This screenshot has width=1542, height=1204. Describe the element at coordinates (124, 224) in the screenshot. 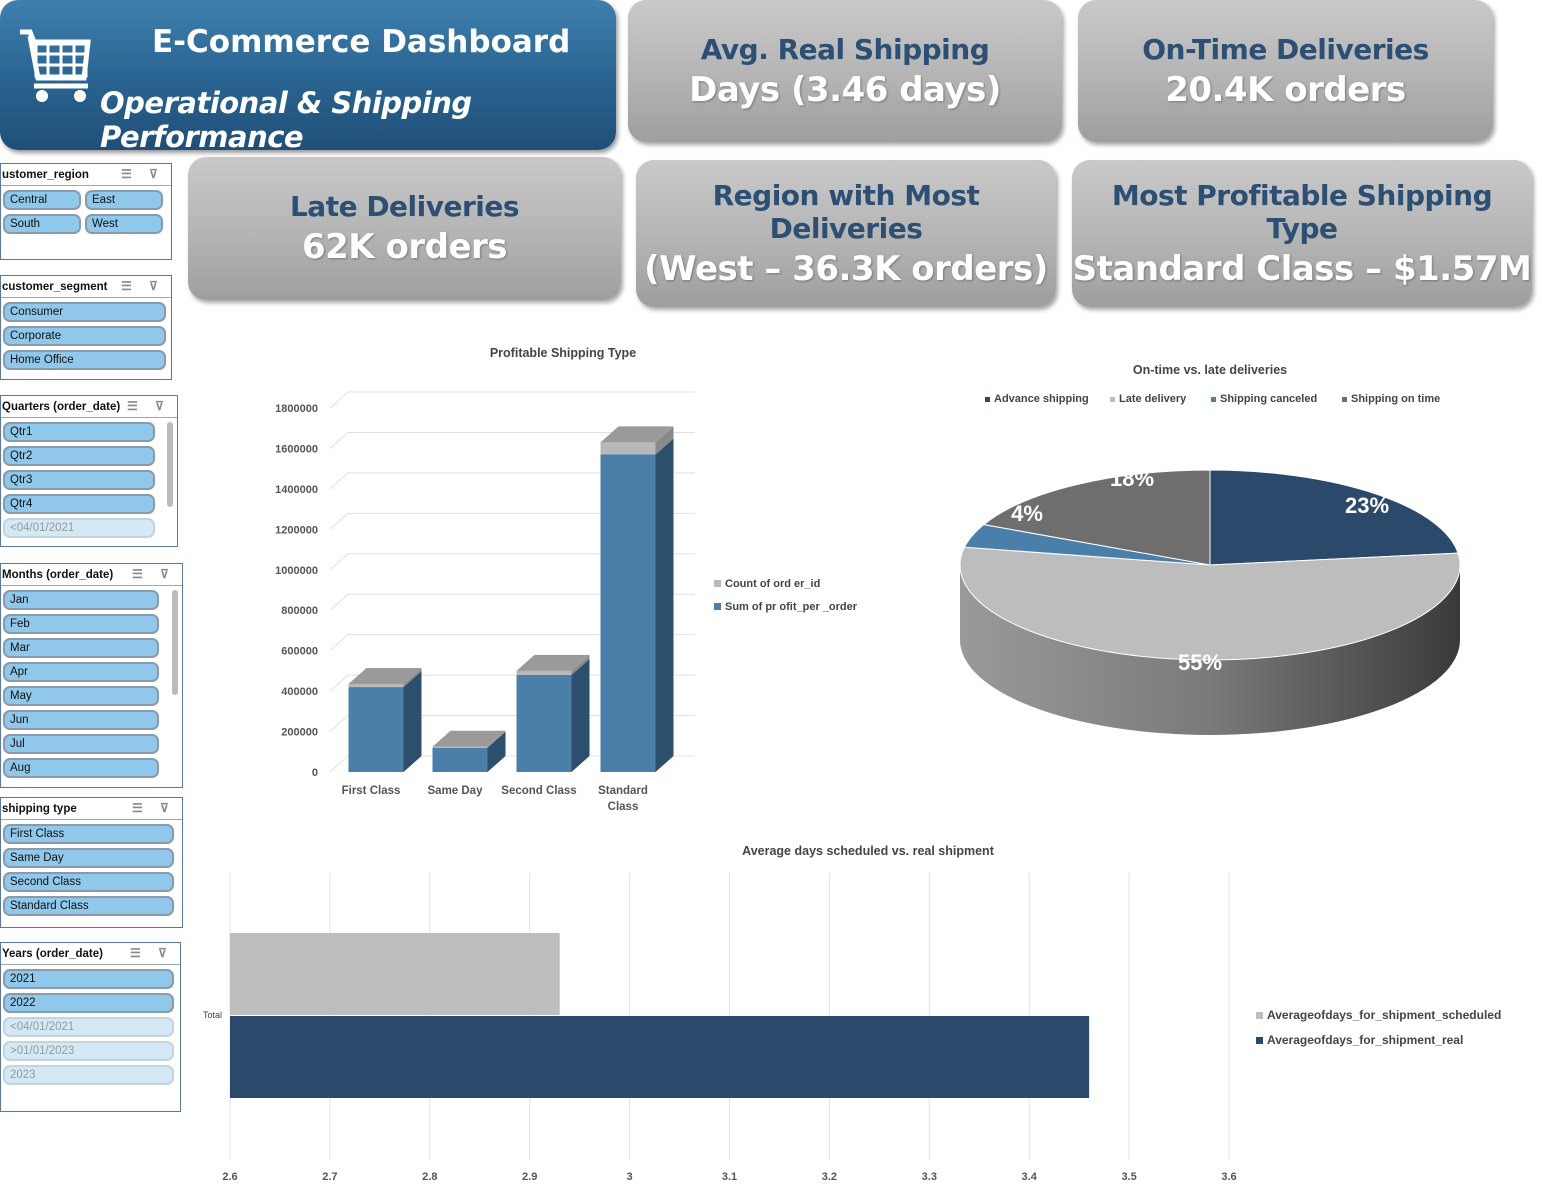

I see `slicer-item: West` at that location.